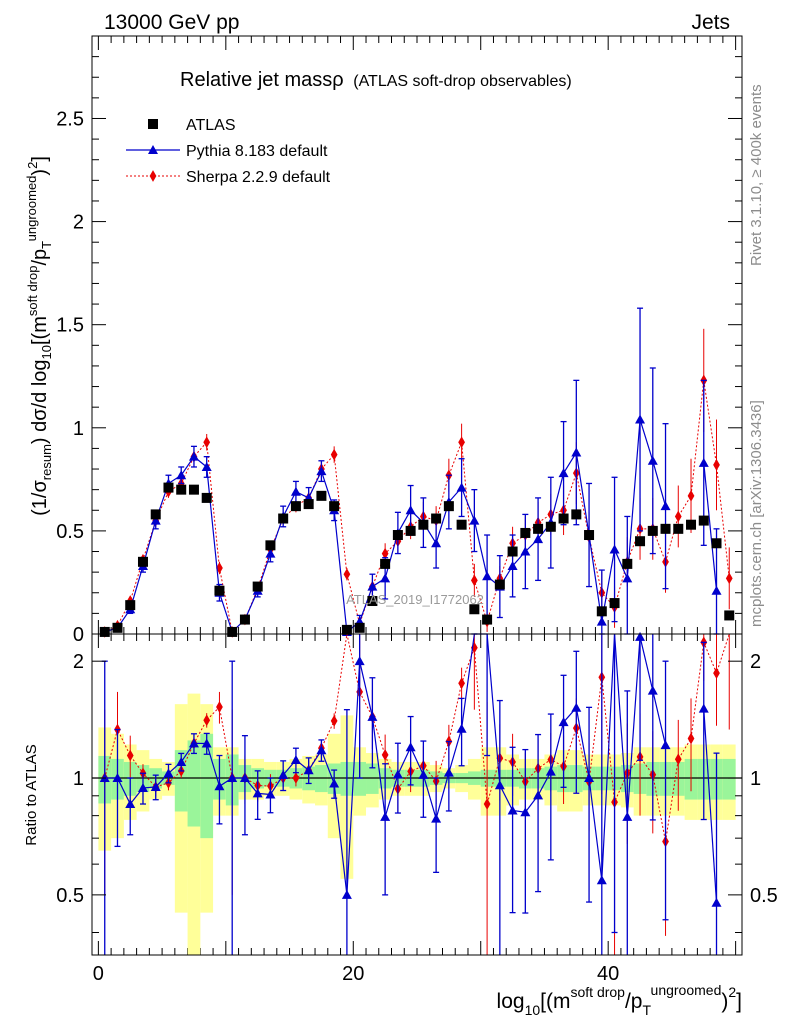 The image size is (786, 1024). Describe the element at coordinates (256, 80) in the screenshot. I see `plot-title-text: Relative jet mass` at that location.